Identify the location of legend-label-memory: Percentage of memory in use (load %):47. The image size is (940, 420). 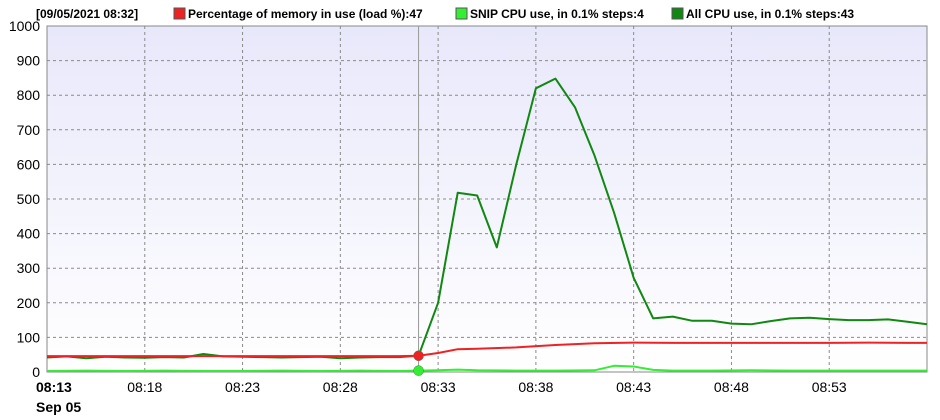
(305, 14).